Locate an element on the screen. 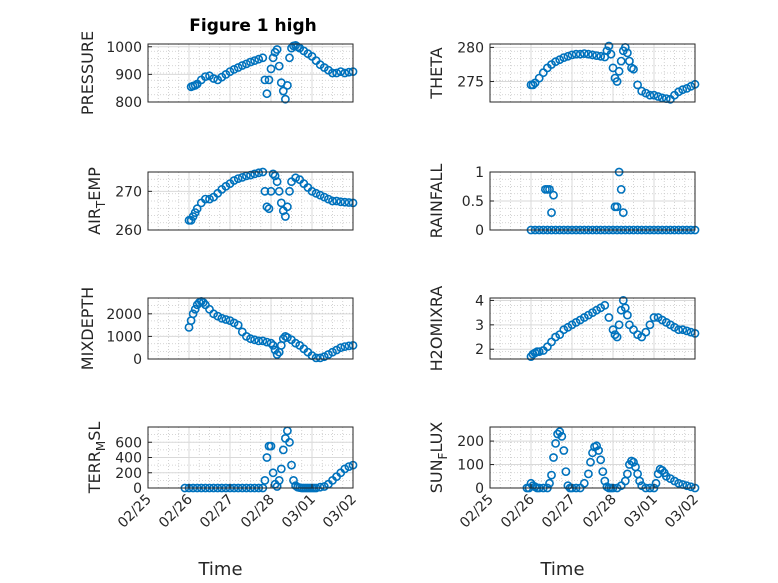 Image resolution: width=778 pixels, height=583 pixels. x-tick-label: 03/02 is located at coordinates (340, 512).